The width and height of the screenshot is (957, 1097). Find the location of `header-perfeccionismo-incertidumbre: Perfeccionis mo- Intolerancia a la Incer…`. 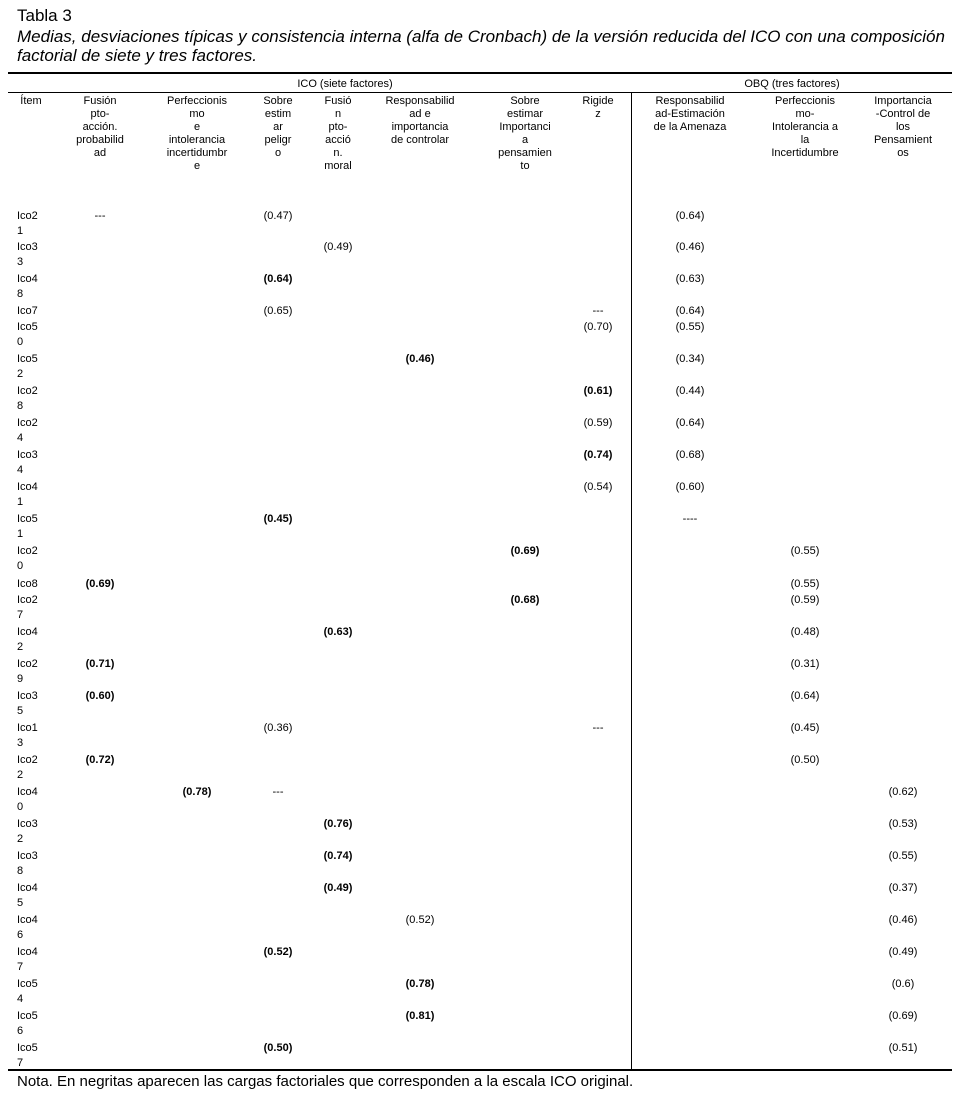

header-perfeccionismo-incertidumbre: Perfeccionis mo- Intolerancia a la Incer… is located at coordinates (805, 127).